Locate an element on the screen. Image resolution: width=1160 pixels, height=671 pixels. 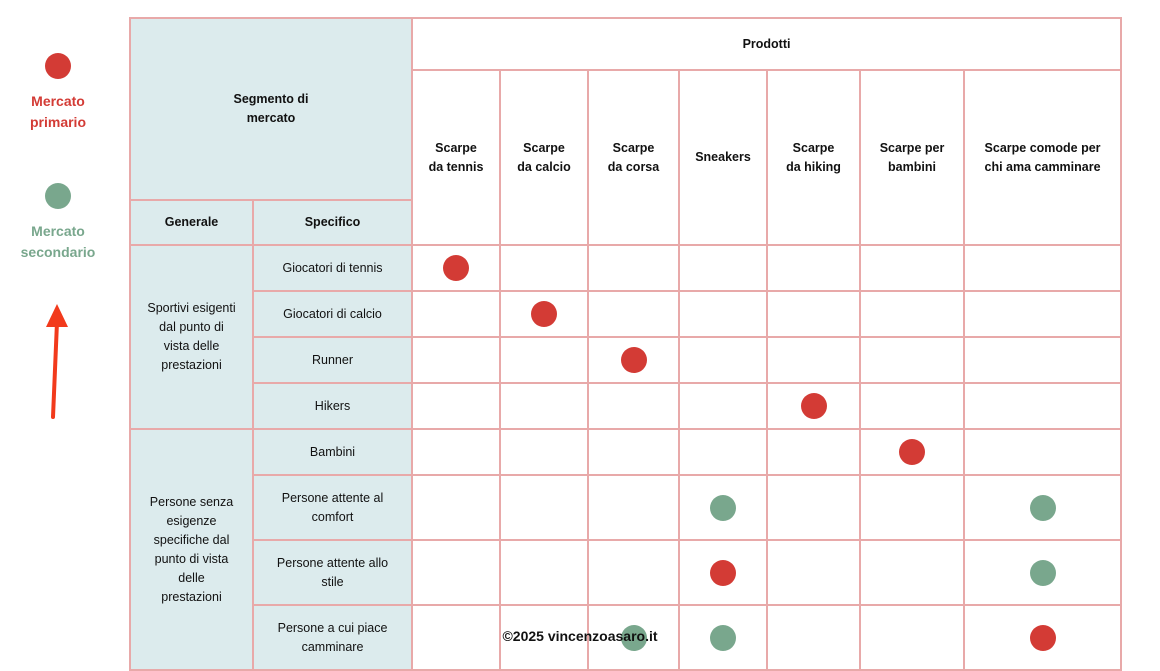
general-header: Generale is located at coordinates (191, 222).